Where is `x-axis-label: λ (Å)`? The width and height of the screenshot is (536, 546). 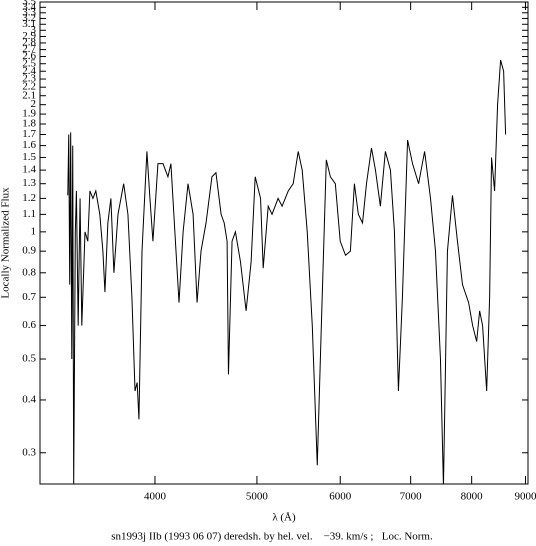
x-axis-label: λ (Å) is located at coordinates (284, 518).